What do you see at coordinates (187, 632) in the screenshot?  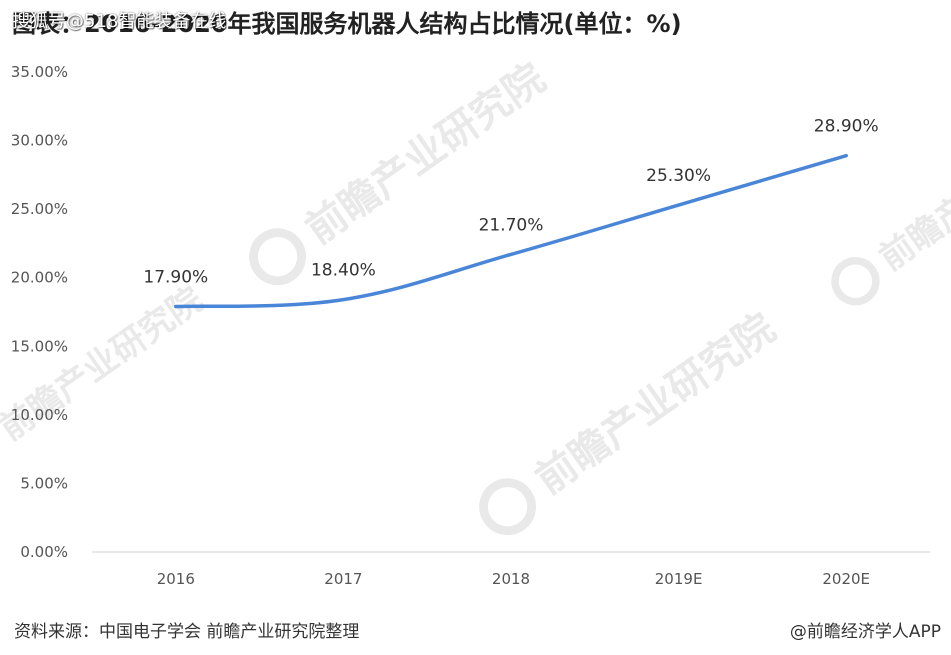 I see `footer-source-text: 资料来源：中国电子学会 前瞻产业研究院整理` at bounding box center [187, 632].